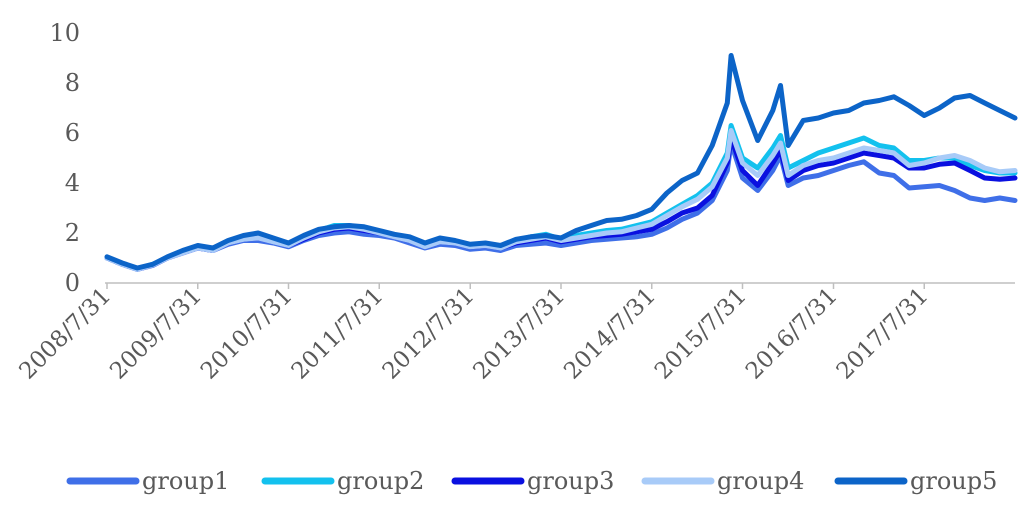  I want to click on x-tick-label: 2014/7/31, so click(610, 334).